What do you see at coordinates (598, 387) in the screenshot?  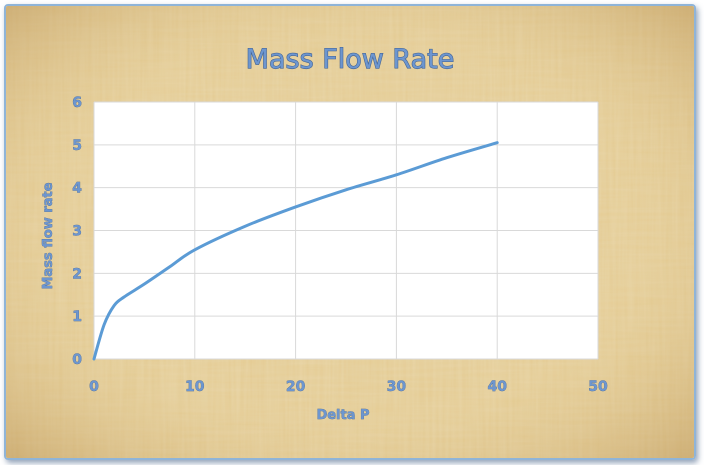 I see `x-tick-label: 50` at bounding box center [598, 387].